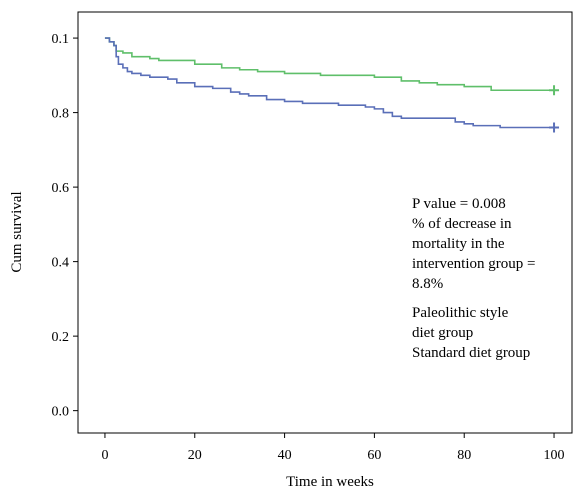 This screenshot has height=489, width=574. I want to click on x-tick-label: 100, so click(554, 455).